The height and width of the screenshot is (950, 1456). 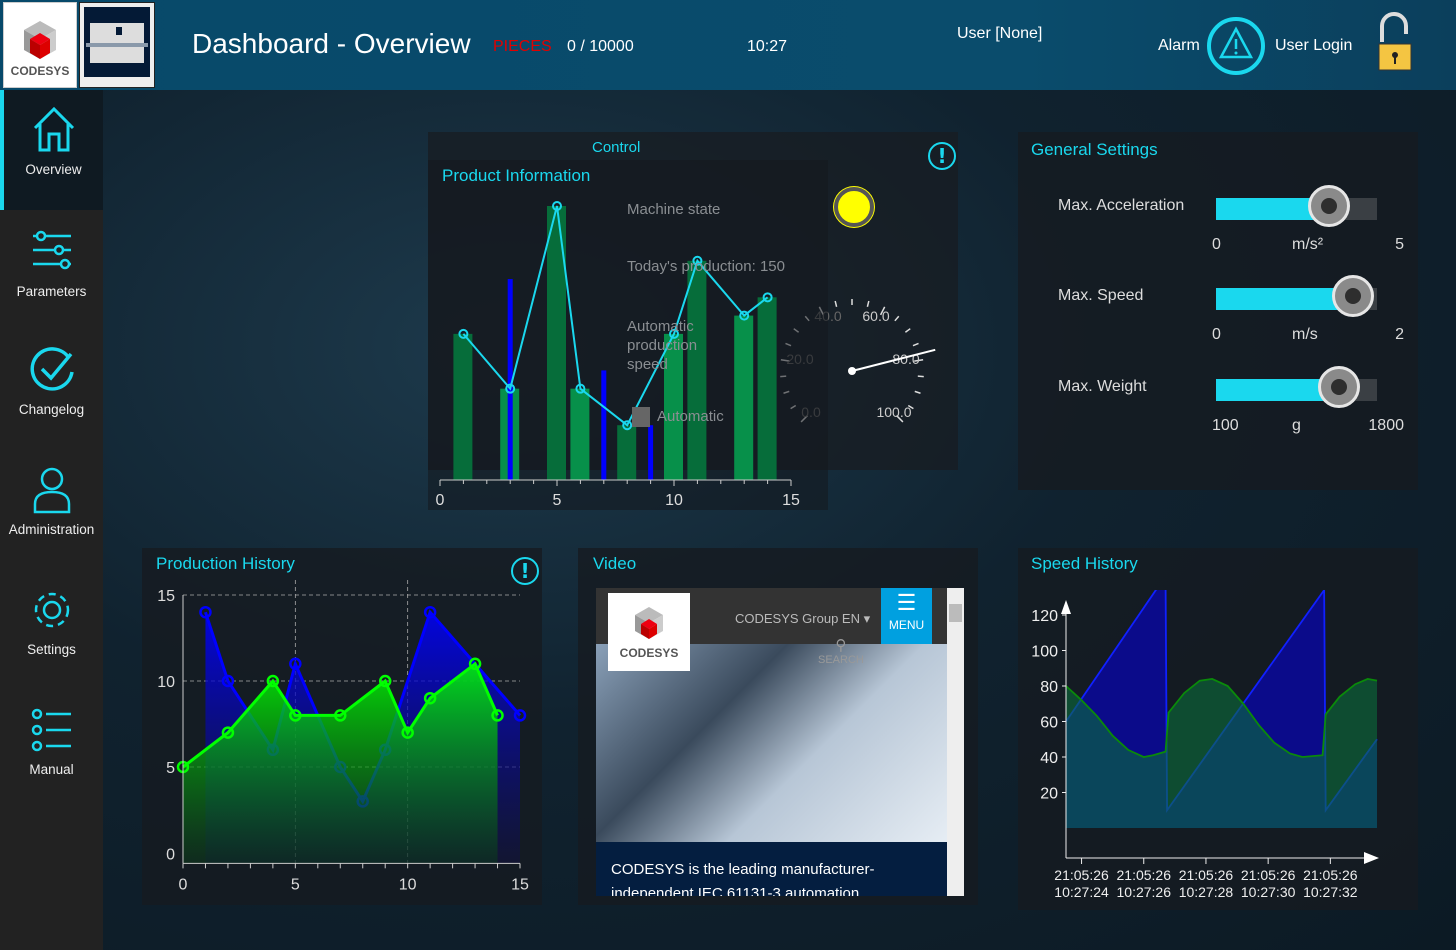 What do you see at coordinates (854, 207) in the screenshot?
I see `machine-state-lamp` at bounding box center [854, 207].